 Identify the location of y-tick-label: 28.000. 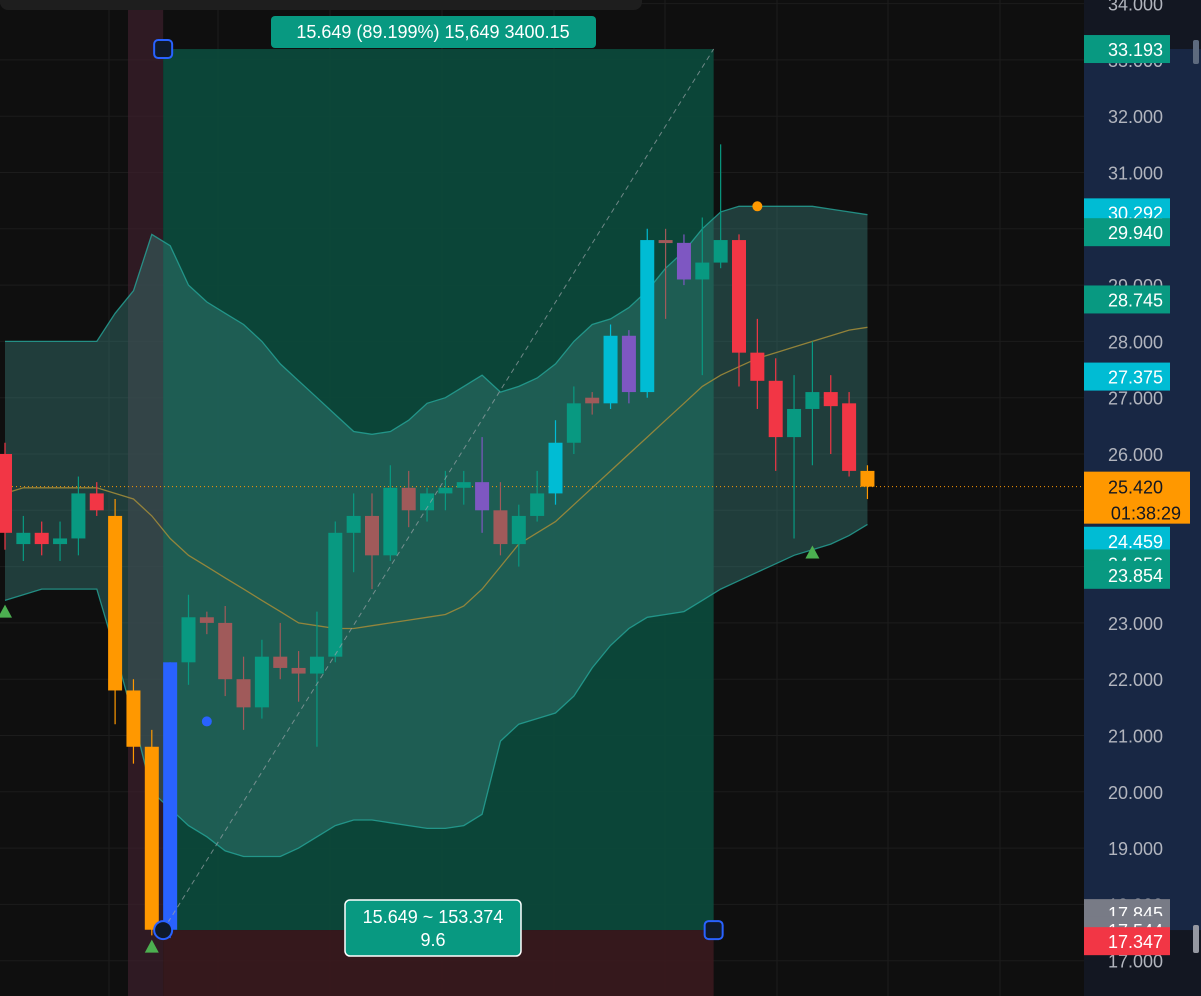
(1135, 342).